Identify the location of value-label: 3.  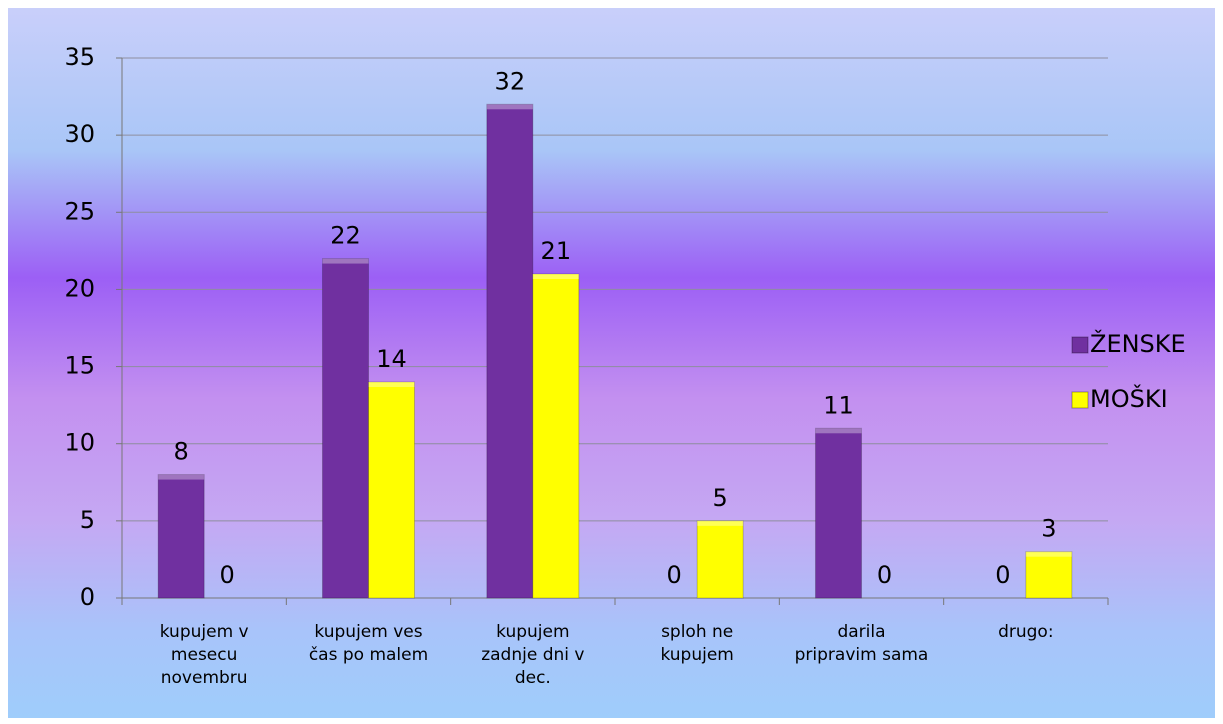
(1048, 529).